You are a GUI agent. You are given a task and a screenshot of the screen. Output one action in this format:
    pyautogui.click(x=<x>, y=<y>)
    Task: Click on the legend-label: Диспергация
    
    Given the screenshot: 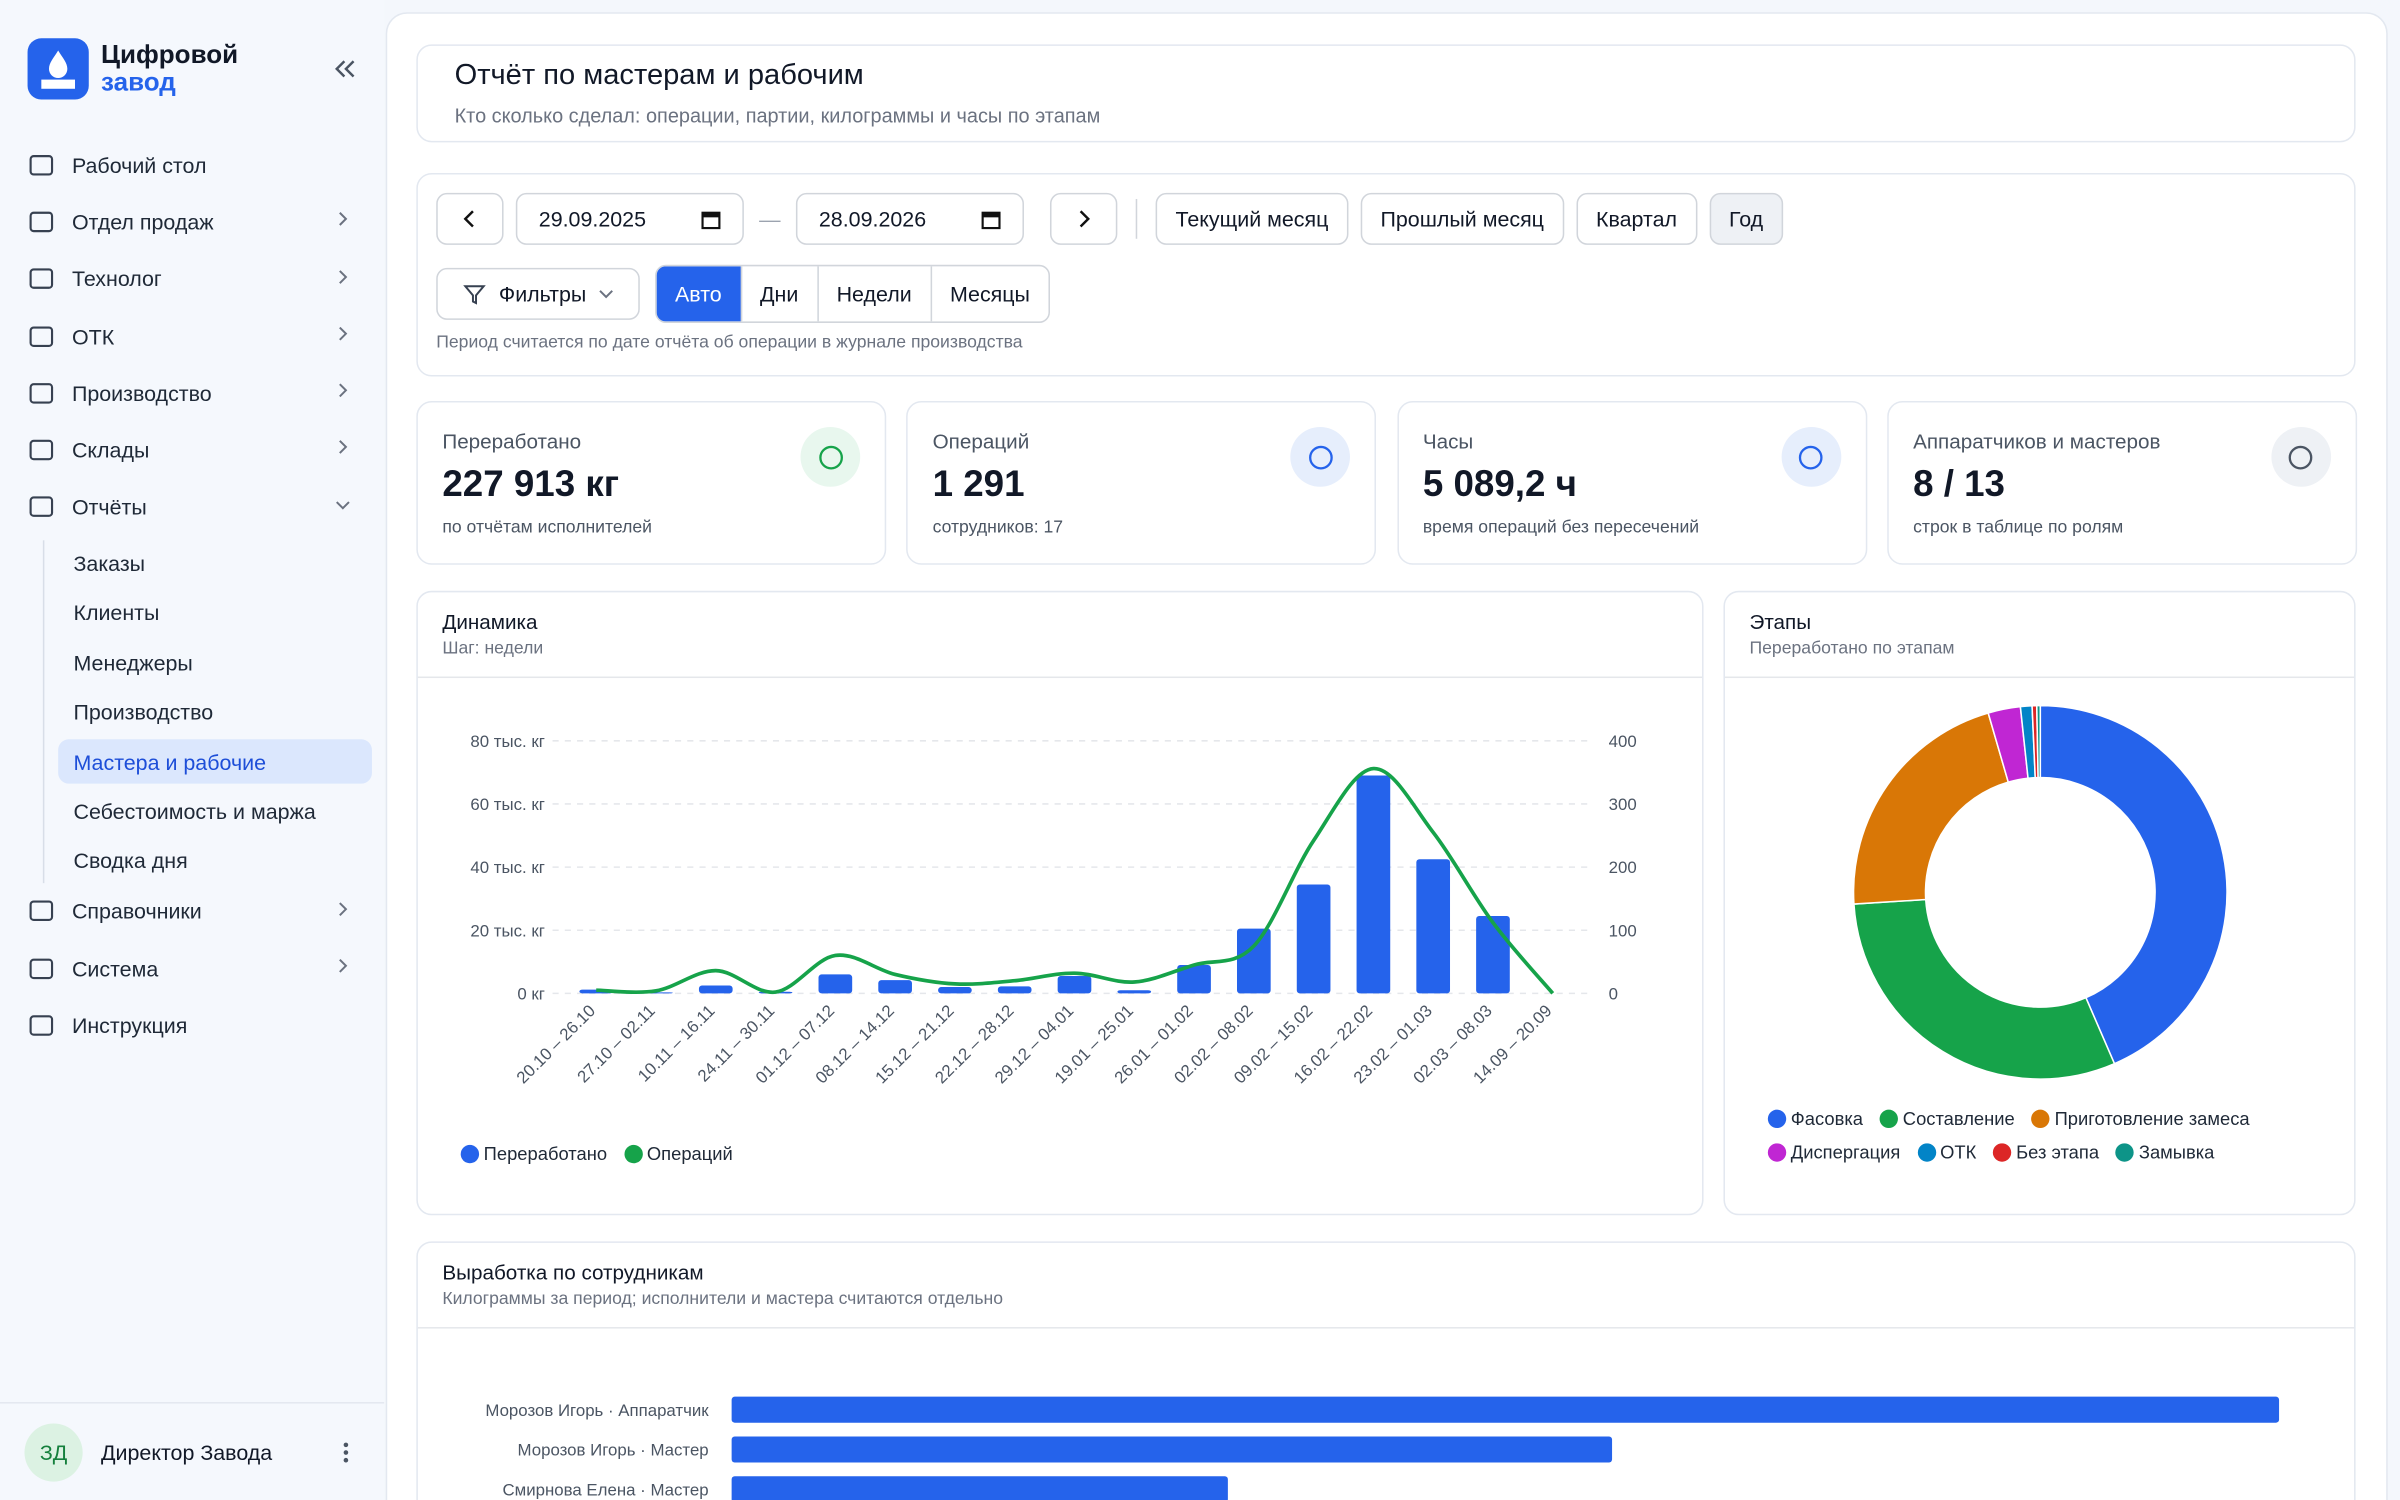 What is the action you would take?
    pyautogui.click(x=1845, y=1152)
    